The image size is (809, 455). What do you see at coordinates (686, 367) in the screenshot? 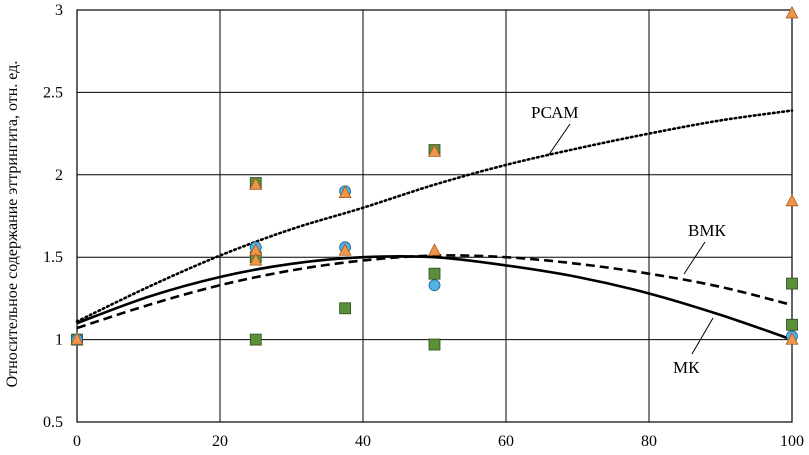
I see `curve-label: МК` at bounding box center [686, 367].